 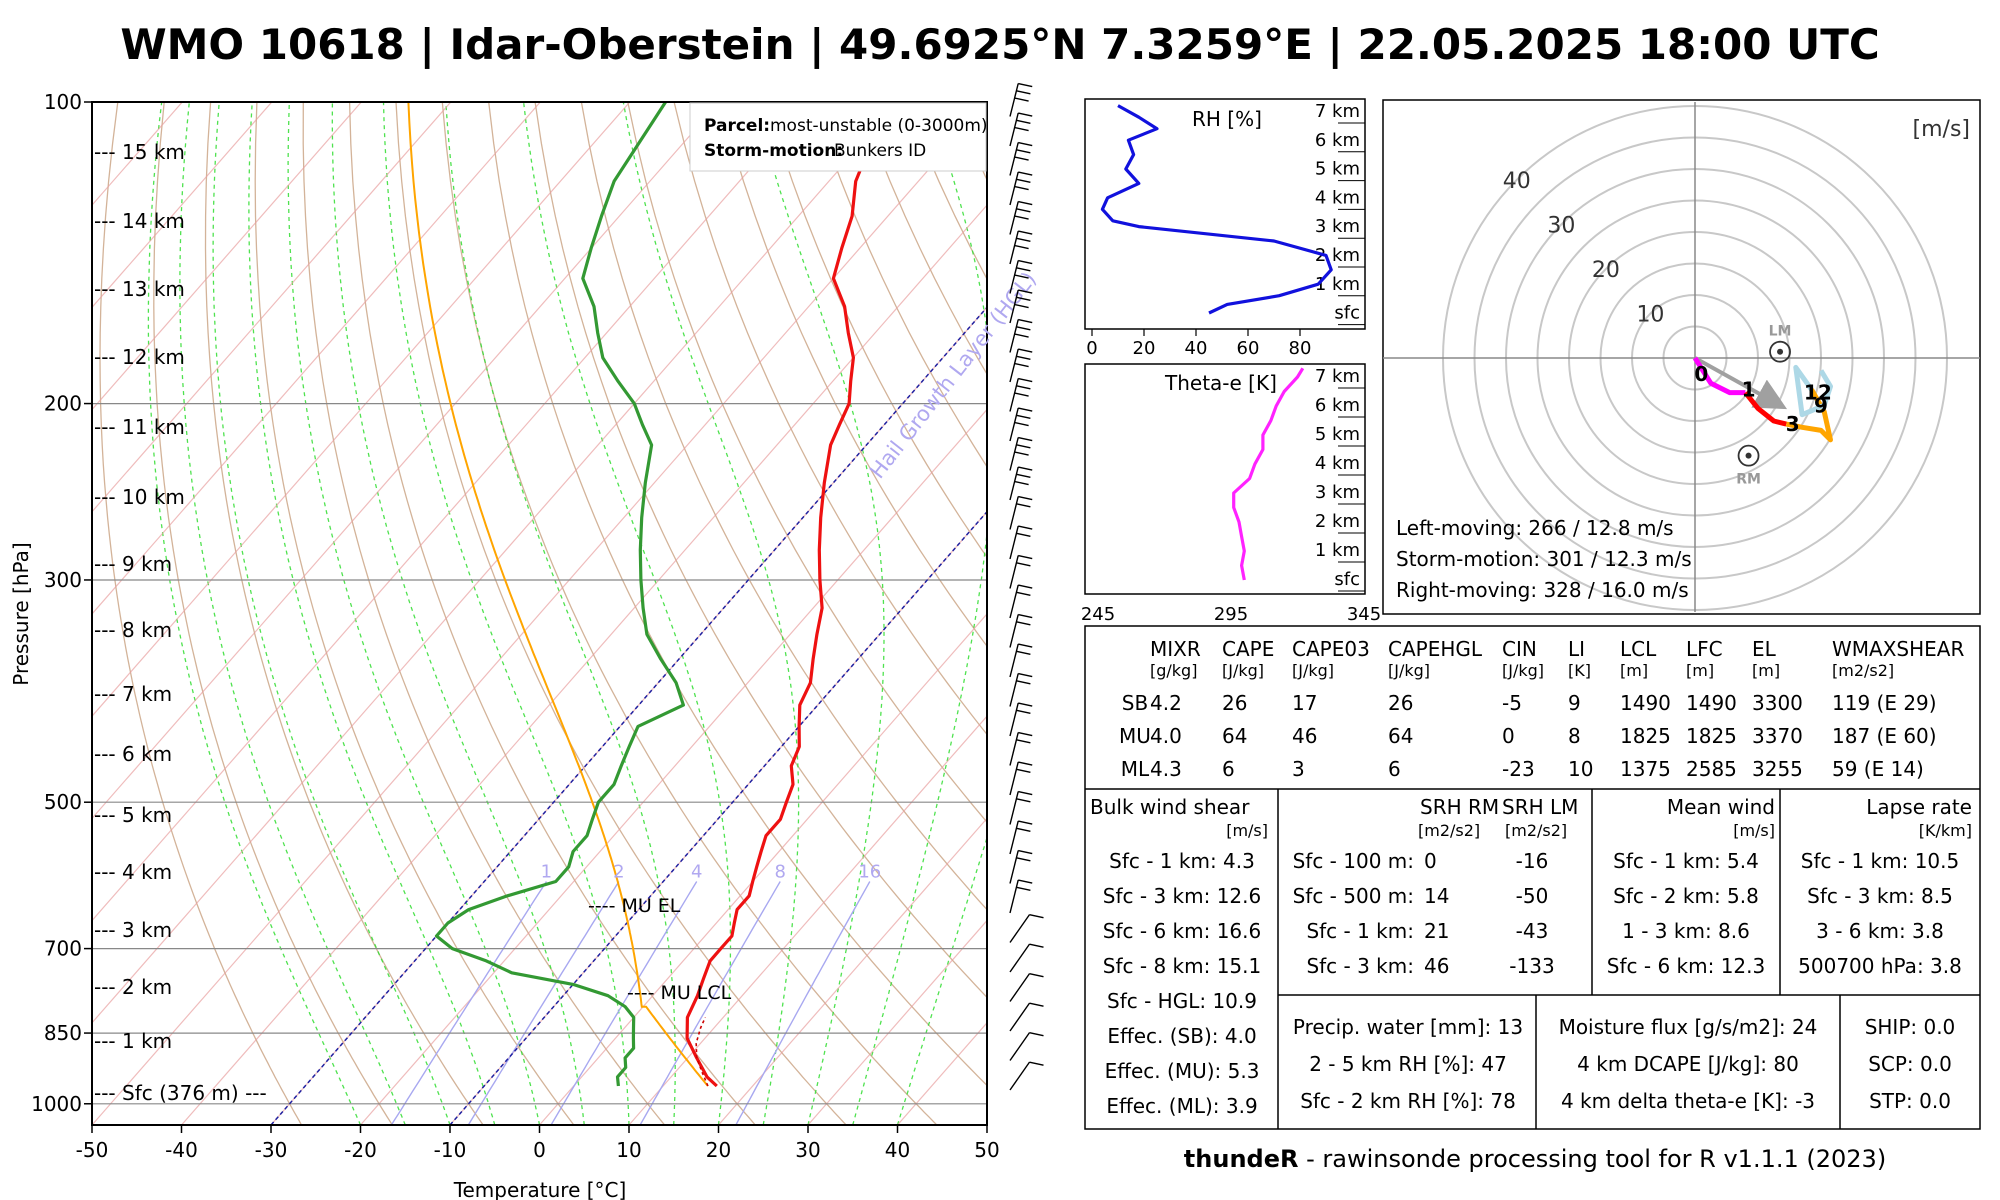 What do you see at coordinates (1337, 376) in the screenshot?
I see `theta-level-label: 7 km` at bounding box center [1337, 376].